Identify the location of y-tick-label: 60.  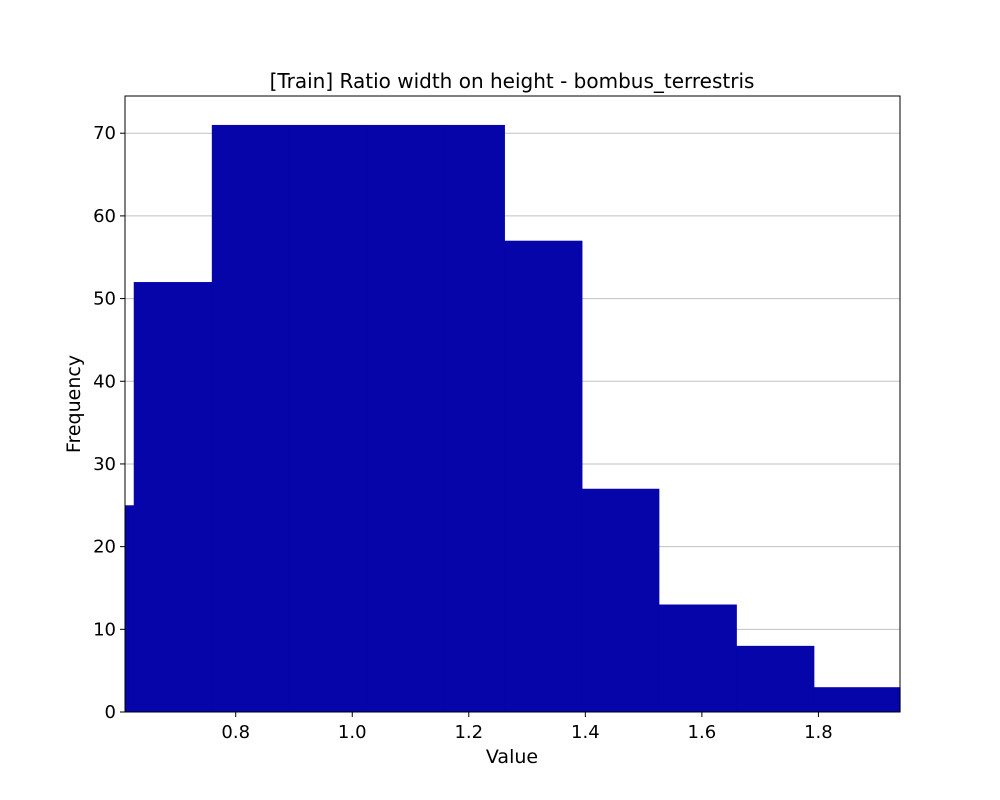
(104, 216).